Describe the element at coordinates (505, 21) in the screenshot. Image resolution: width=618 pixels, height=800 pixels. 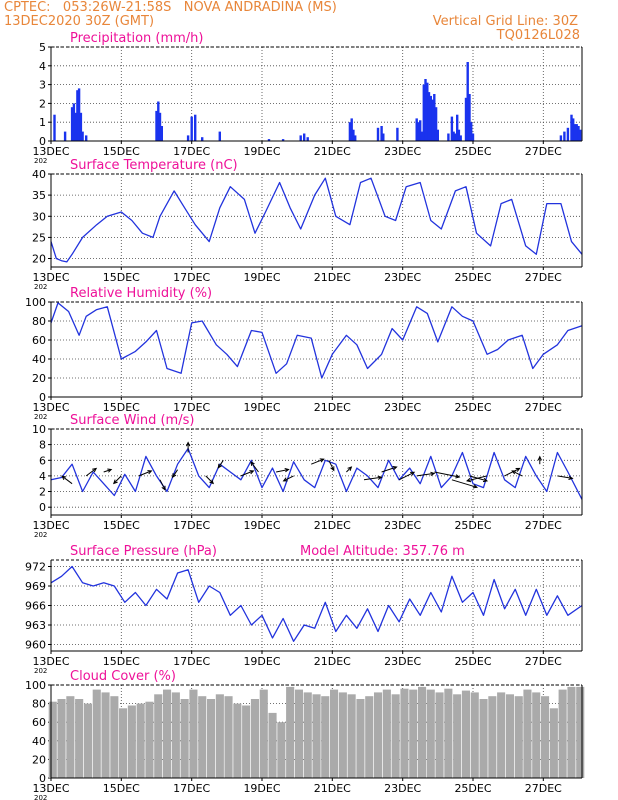
I see `grid-note: Vertical Grid Line: 30Z` at that location.